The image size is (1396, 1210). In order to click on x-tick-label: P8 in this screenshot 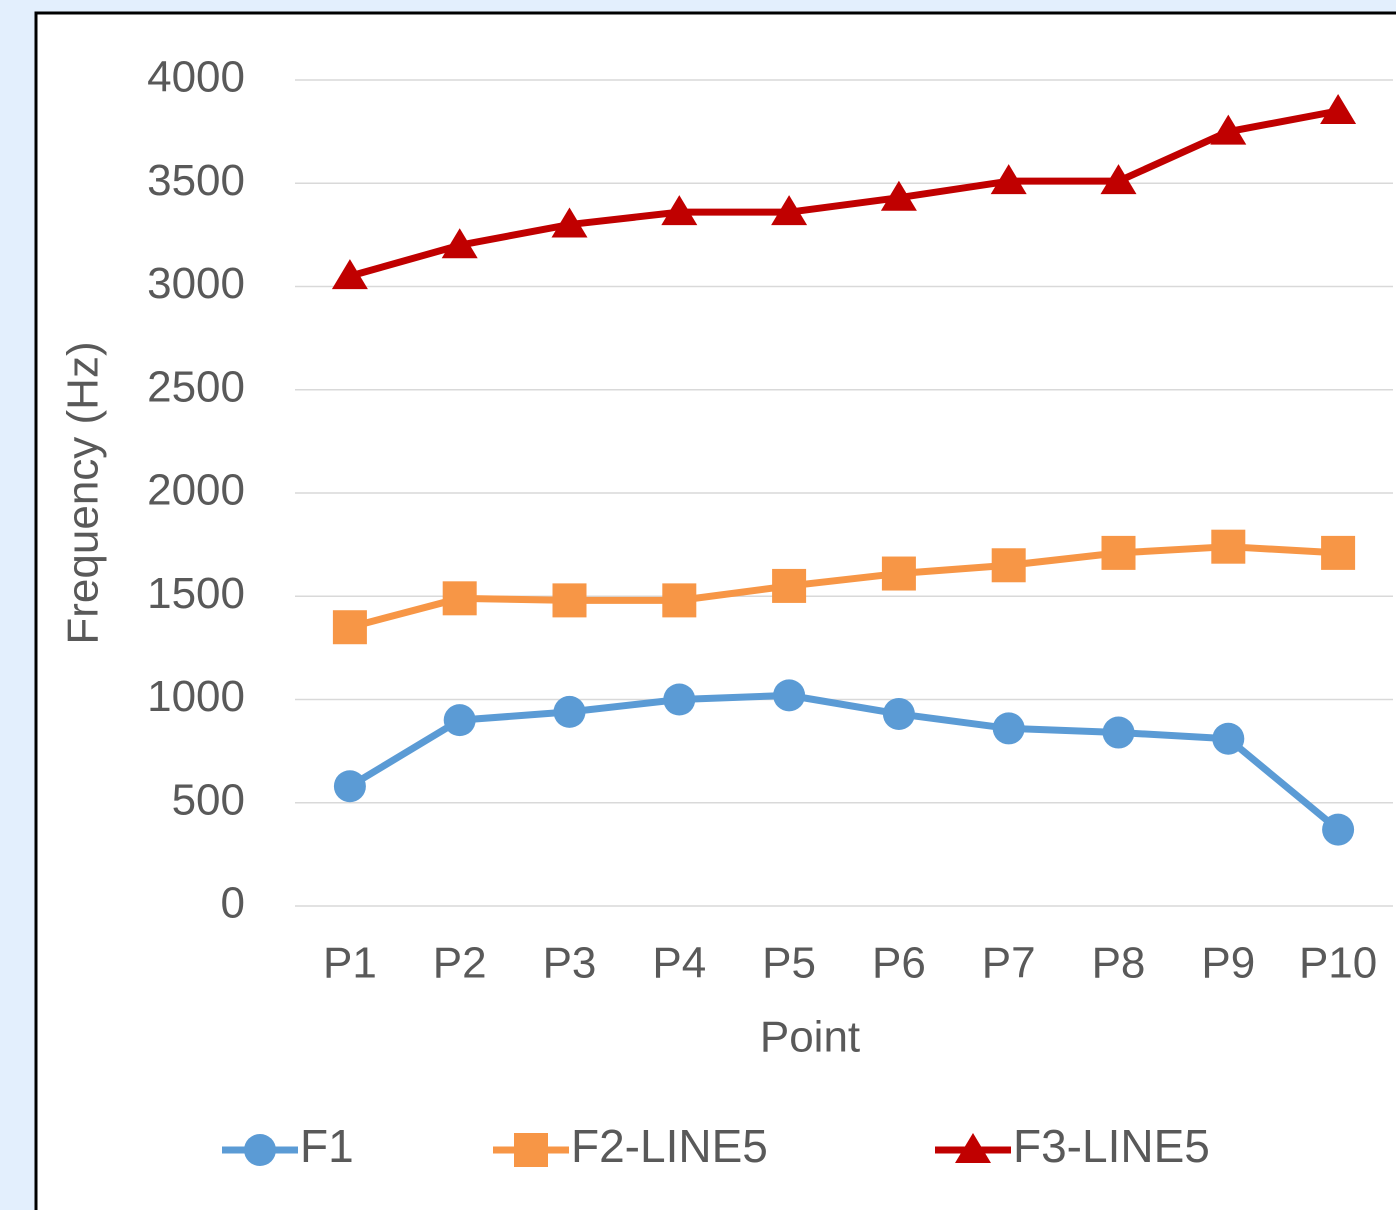, I will do `click(1119, 963)`.